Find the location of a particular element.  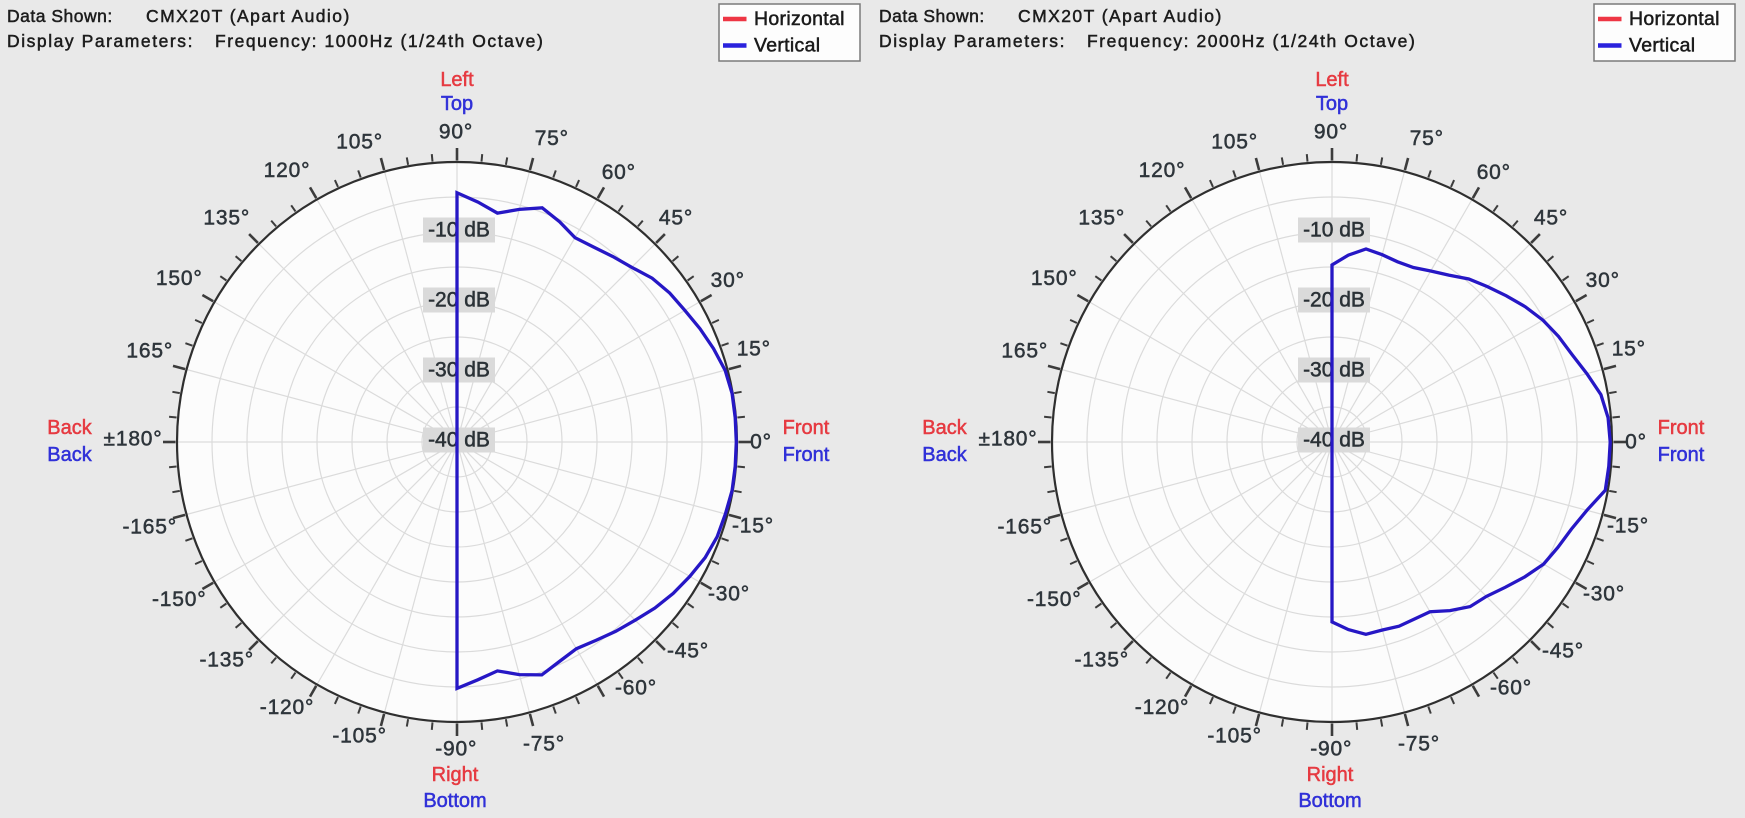

svg-text:Frequency: 2000Hz (1/24th Octa: Frequency: 2000Hz (1/24th Octave) is located at coordinates (1251, 41).